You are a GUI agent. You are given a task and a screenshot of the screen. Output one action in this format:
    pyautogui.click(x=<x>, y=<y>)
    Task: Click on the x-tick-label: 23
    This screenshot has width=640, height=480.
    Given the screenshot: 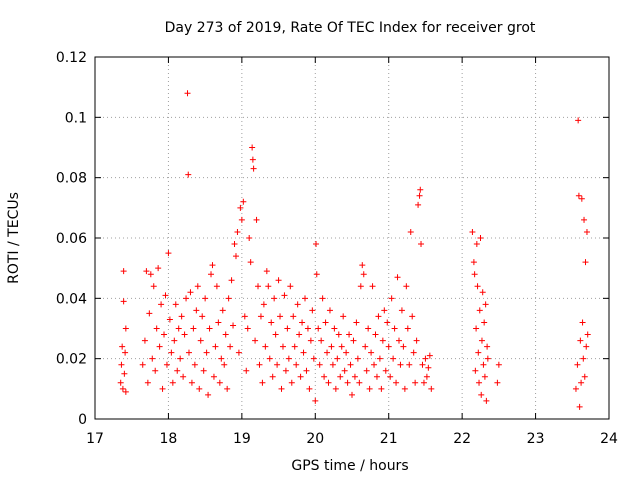 What is the action you would take?
    pyautogui.click(x=536, y=439)
    